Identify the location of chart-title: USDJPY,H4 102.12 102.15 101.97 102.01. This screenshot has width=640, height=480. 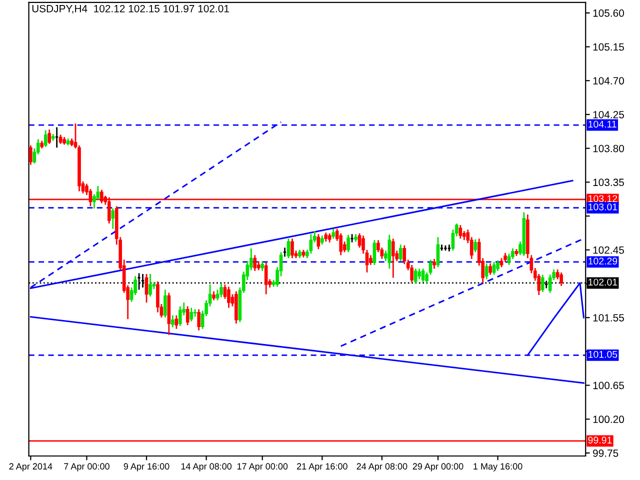
(130, 9).